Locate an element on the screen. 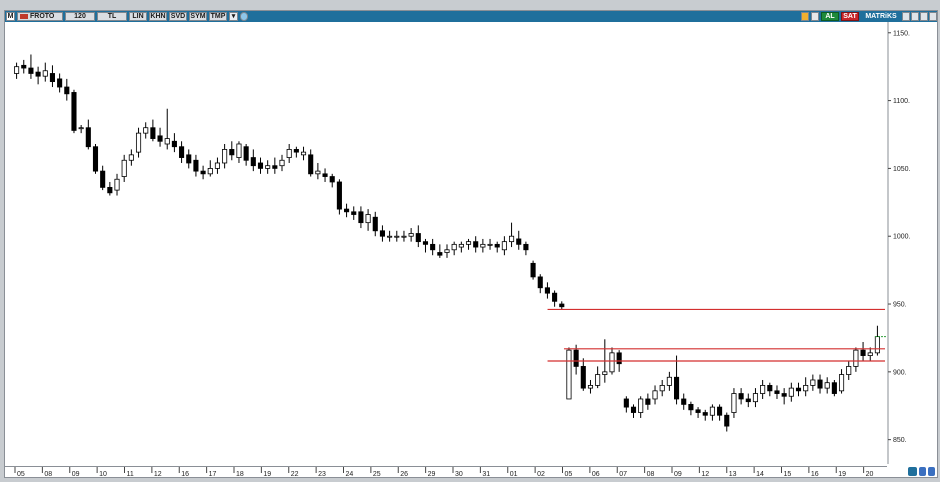 This screenshot has height=482, width=940. date-tick-label: 25 is located at coordinates (377, 474).